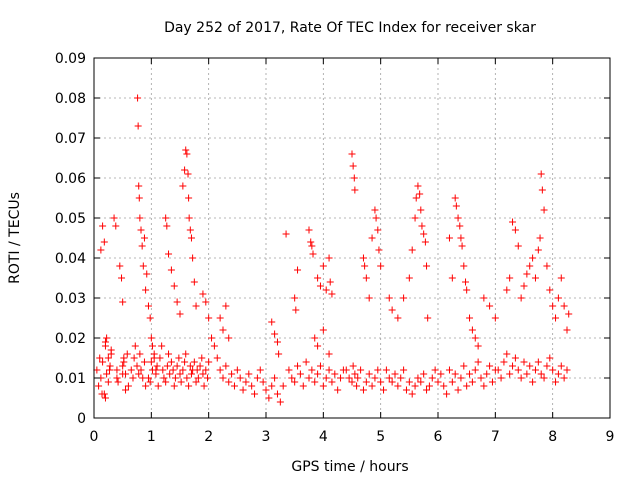 This screenshot has height=480, width=640. What do you see at coordinates (70, 219) in the screenshot?
I see `y-tick-label: 0.05` at bounding box center [70, 219].